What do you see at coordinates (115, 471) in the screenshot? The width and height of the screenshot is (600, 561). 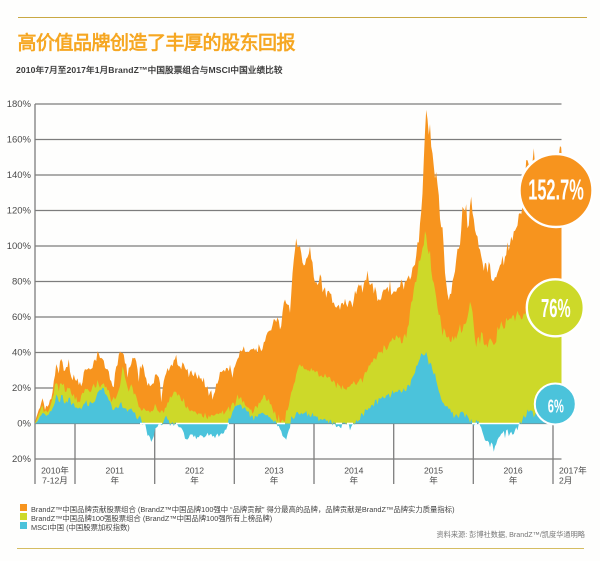 I see `svg-text: 2011` at bounding box center [115, 471].